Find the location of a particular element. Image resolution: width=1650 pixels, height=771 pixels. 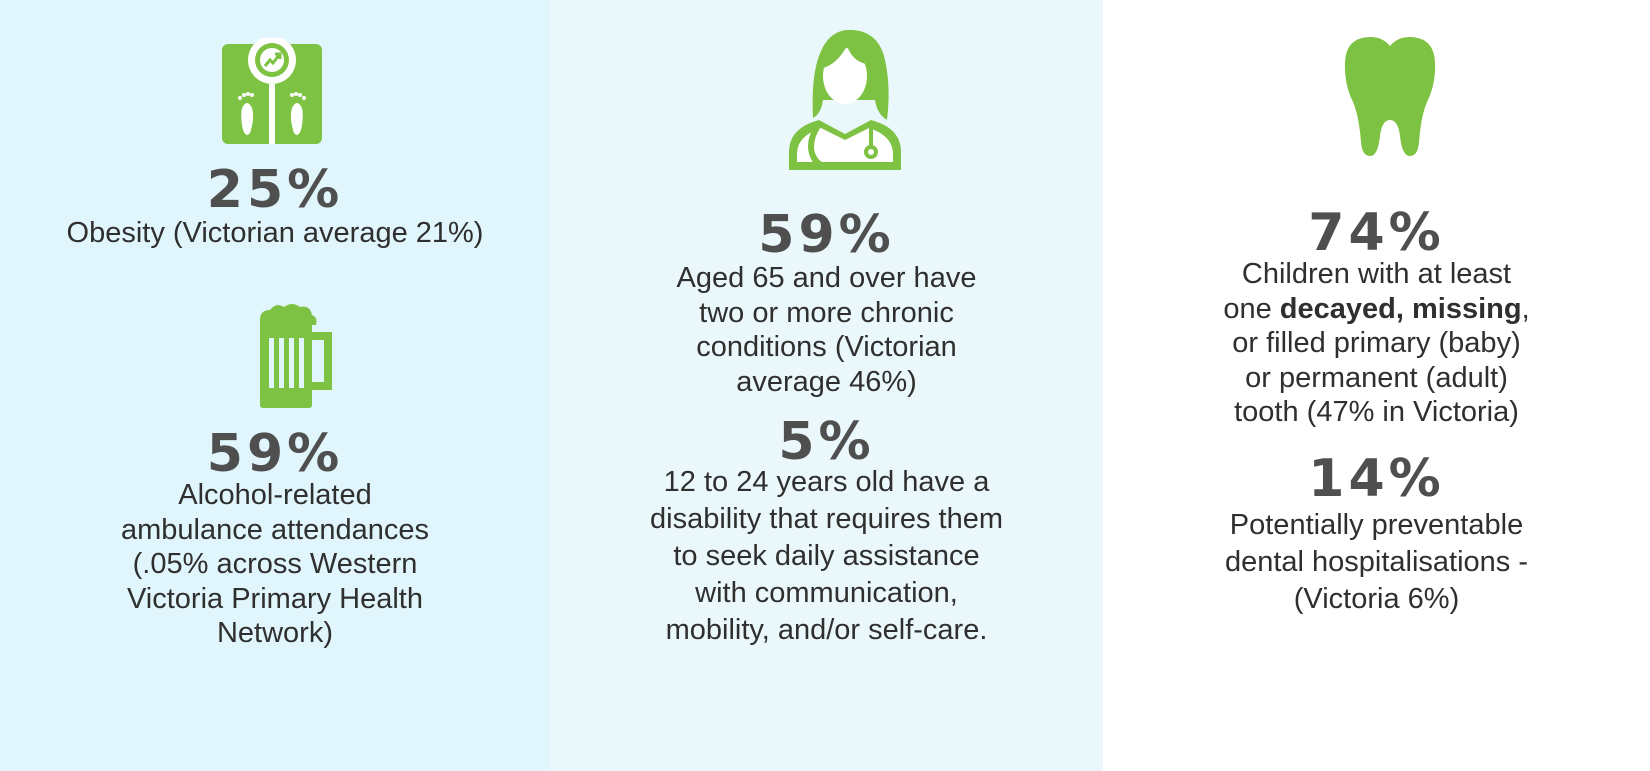

stat-value: 5% is located at coordinates (826, 442).